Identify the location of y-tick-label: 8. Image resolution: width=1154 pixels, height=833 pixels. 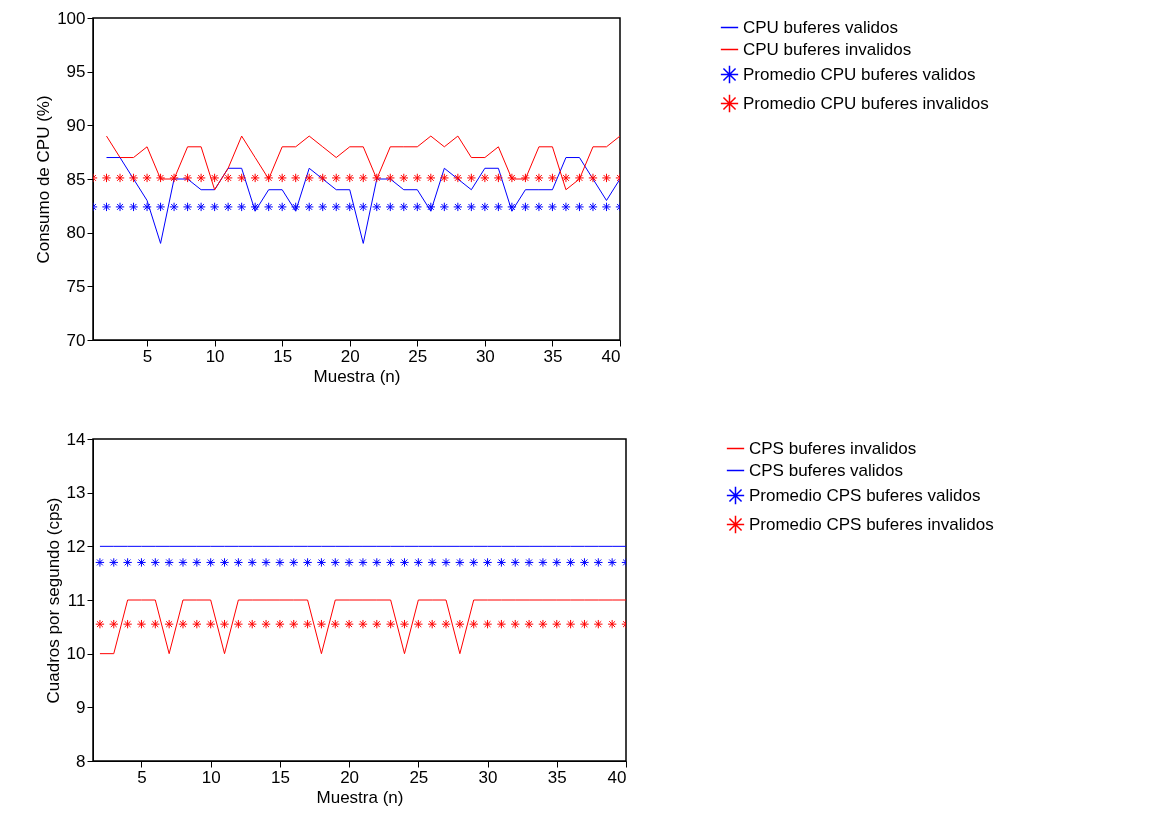
(81, 761).